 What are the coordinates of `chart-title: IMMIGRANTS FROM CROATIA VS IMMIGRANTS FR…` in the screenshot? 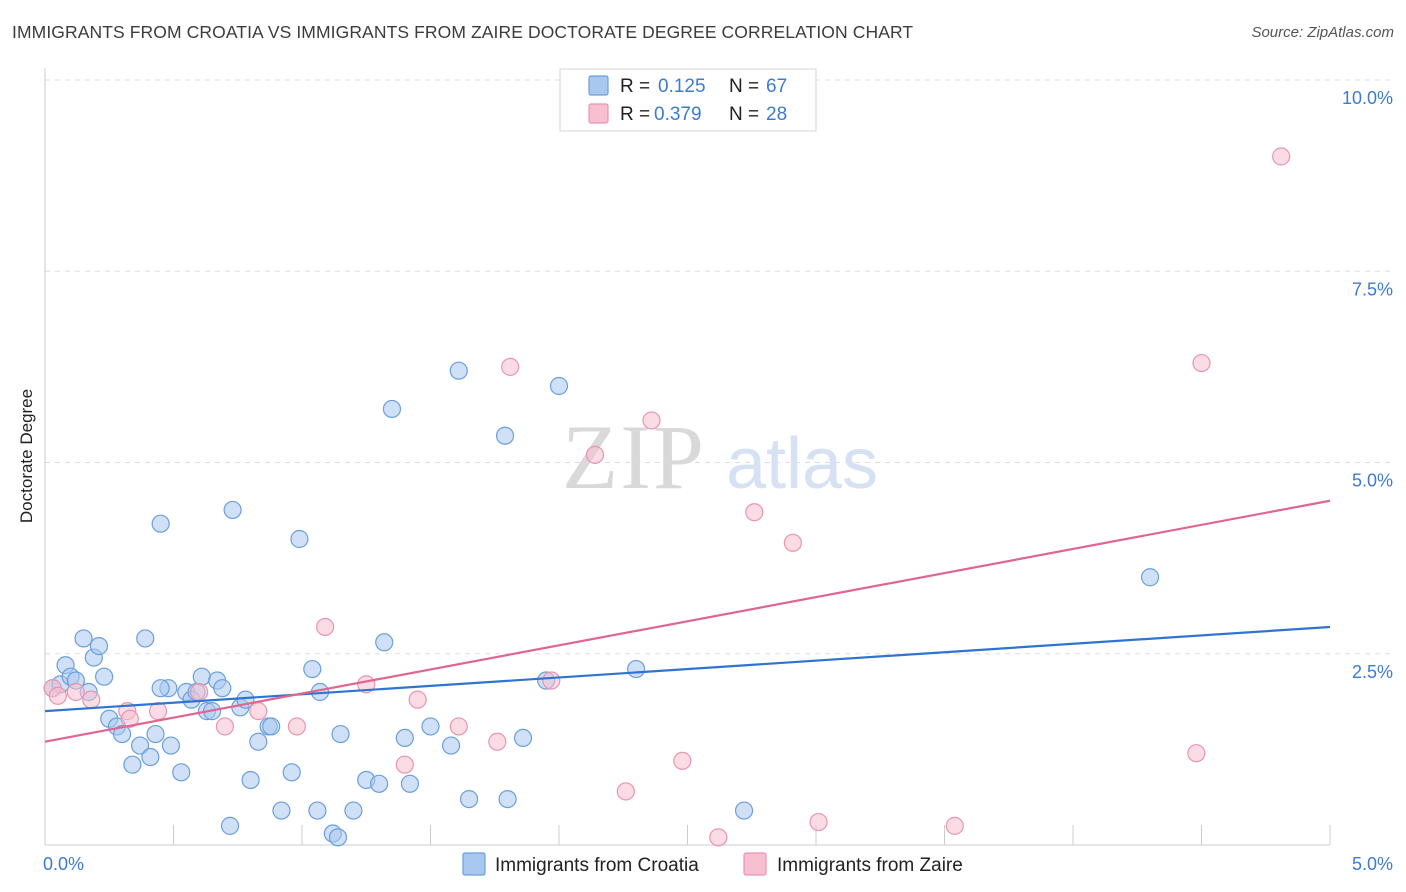 It's located at (463, 32).